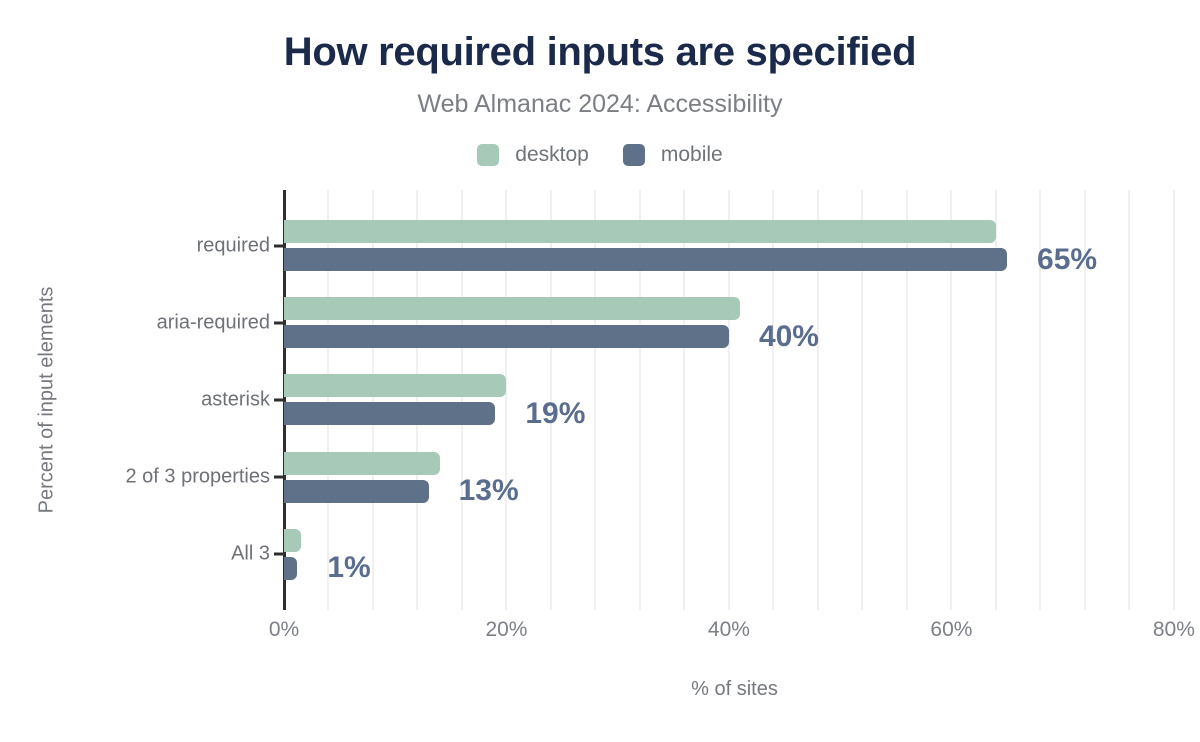 This screenshot has width=1200, height=742. Describe the element at coordinates (349, 568) in the screenshot. I see `value-annotation: 1%` at that location.